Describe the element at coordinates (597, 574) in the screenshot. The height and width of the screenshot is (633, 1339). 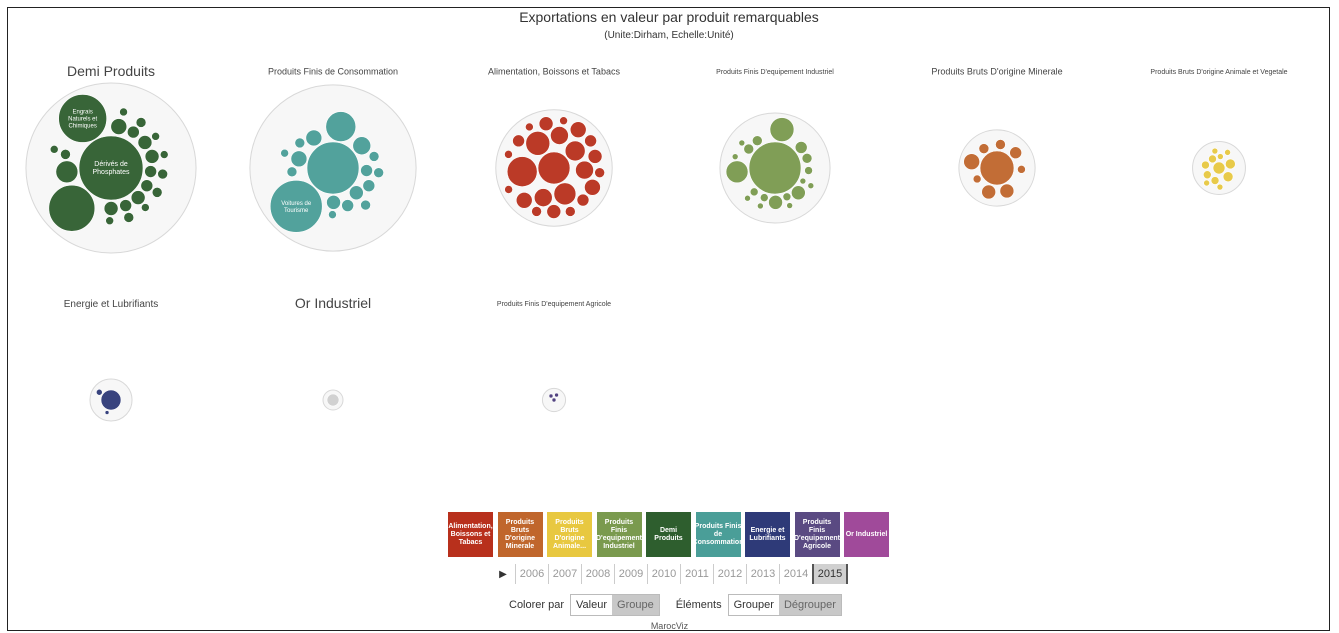
I see `year-2008: 2008` at that location.